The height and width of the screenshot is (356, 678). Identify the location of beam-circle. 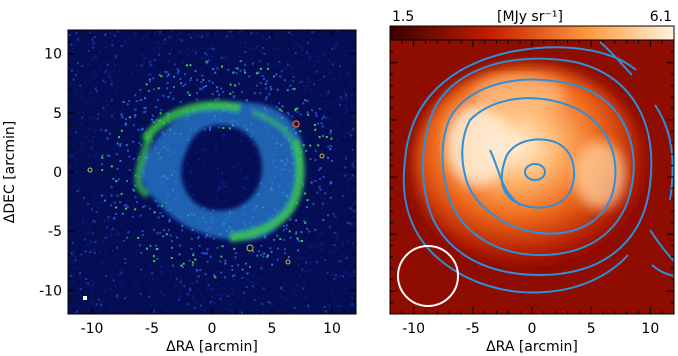
(428, 276).